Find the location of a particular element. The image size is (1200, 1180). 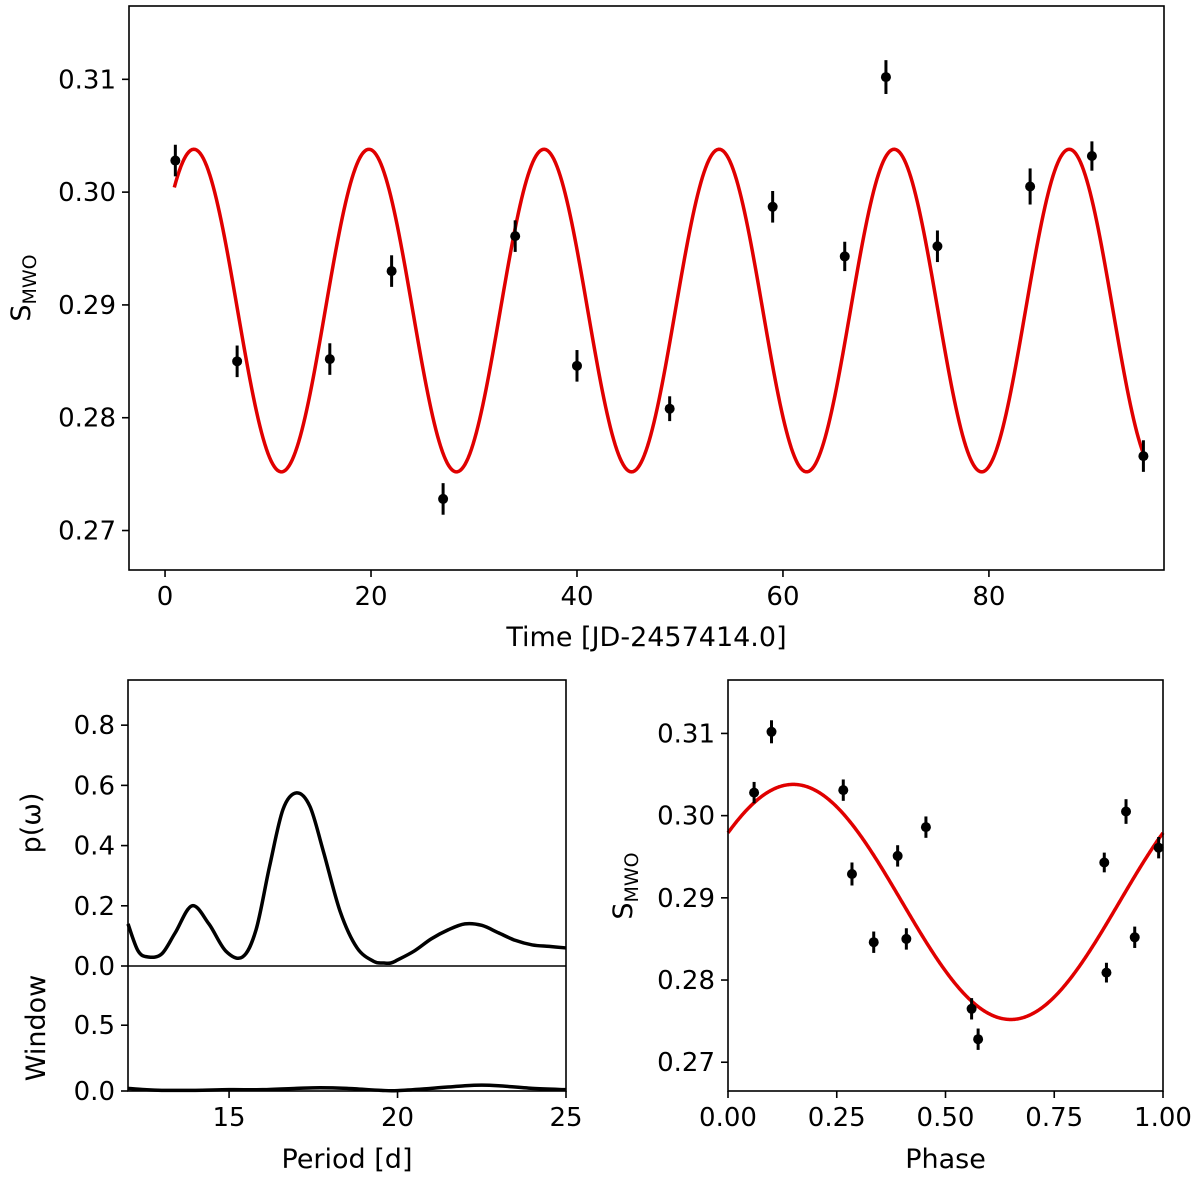

phase-fold-ytick-label: 0.29 is located at coordinates (686, 899).